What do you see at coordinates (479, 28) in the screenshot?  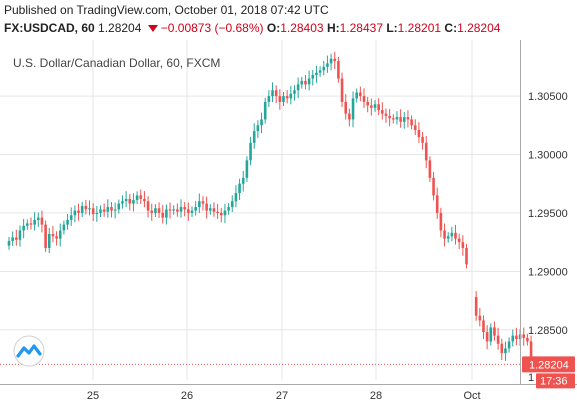 I see `close-value: 1.28204` at bounding box center [479, 28].